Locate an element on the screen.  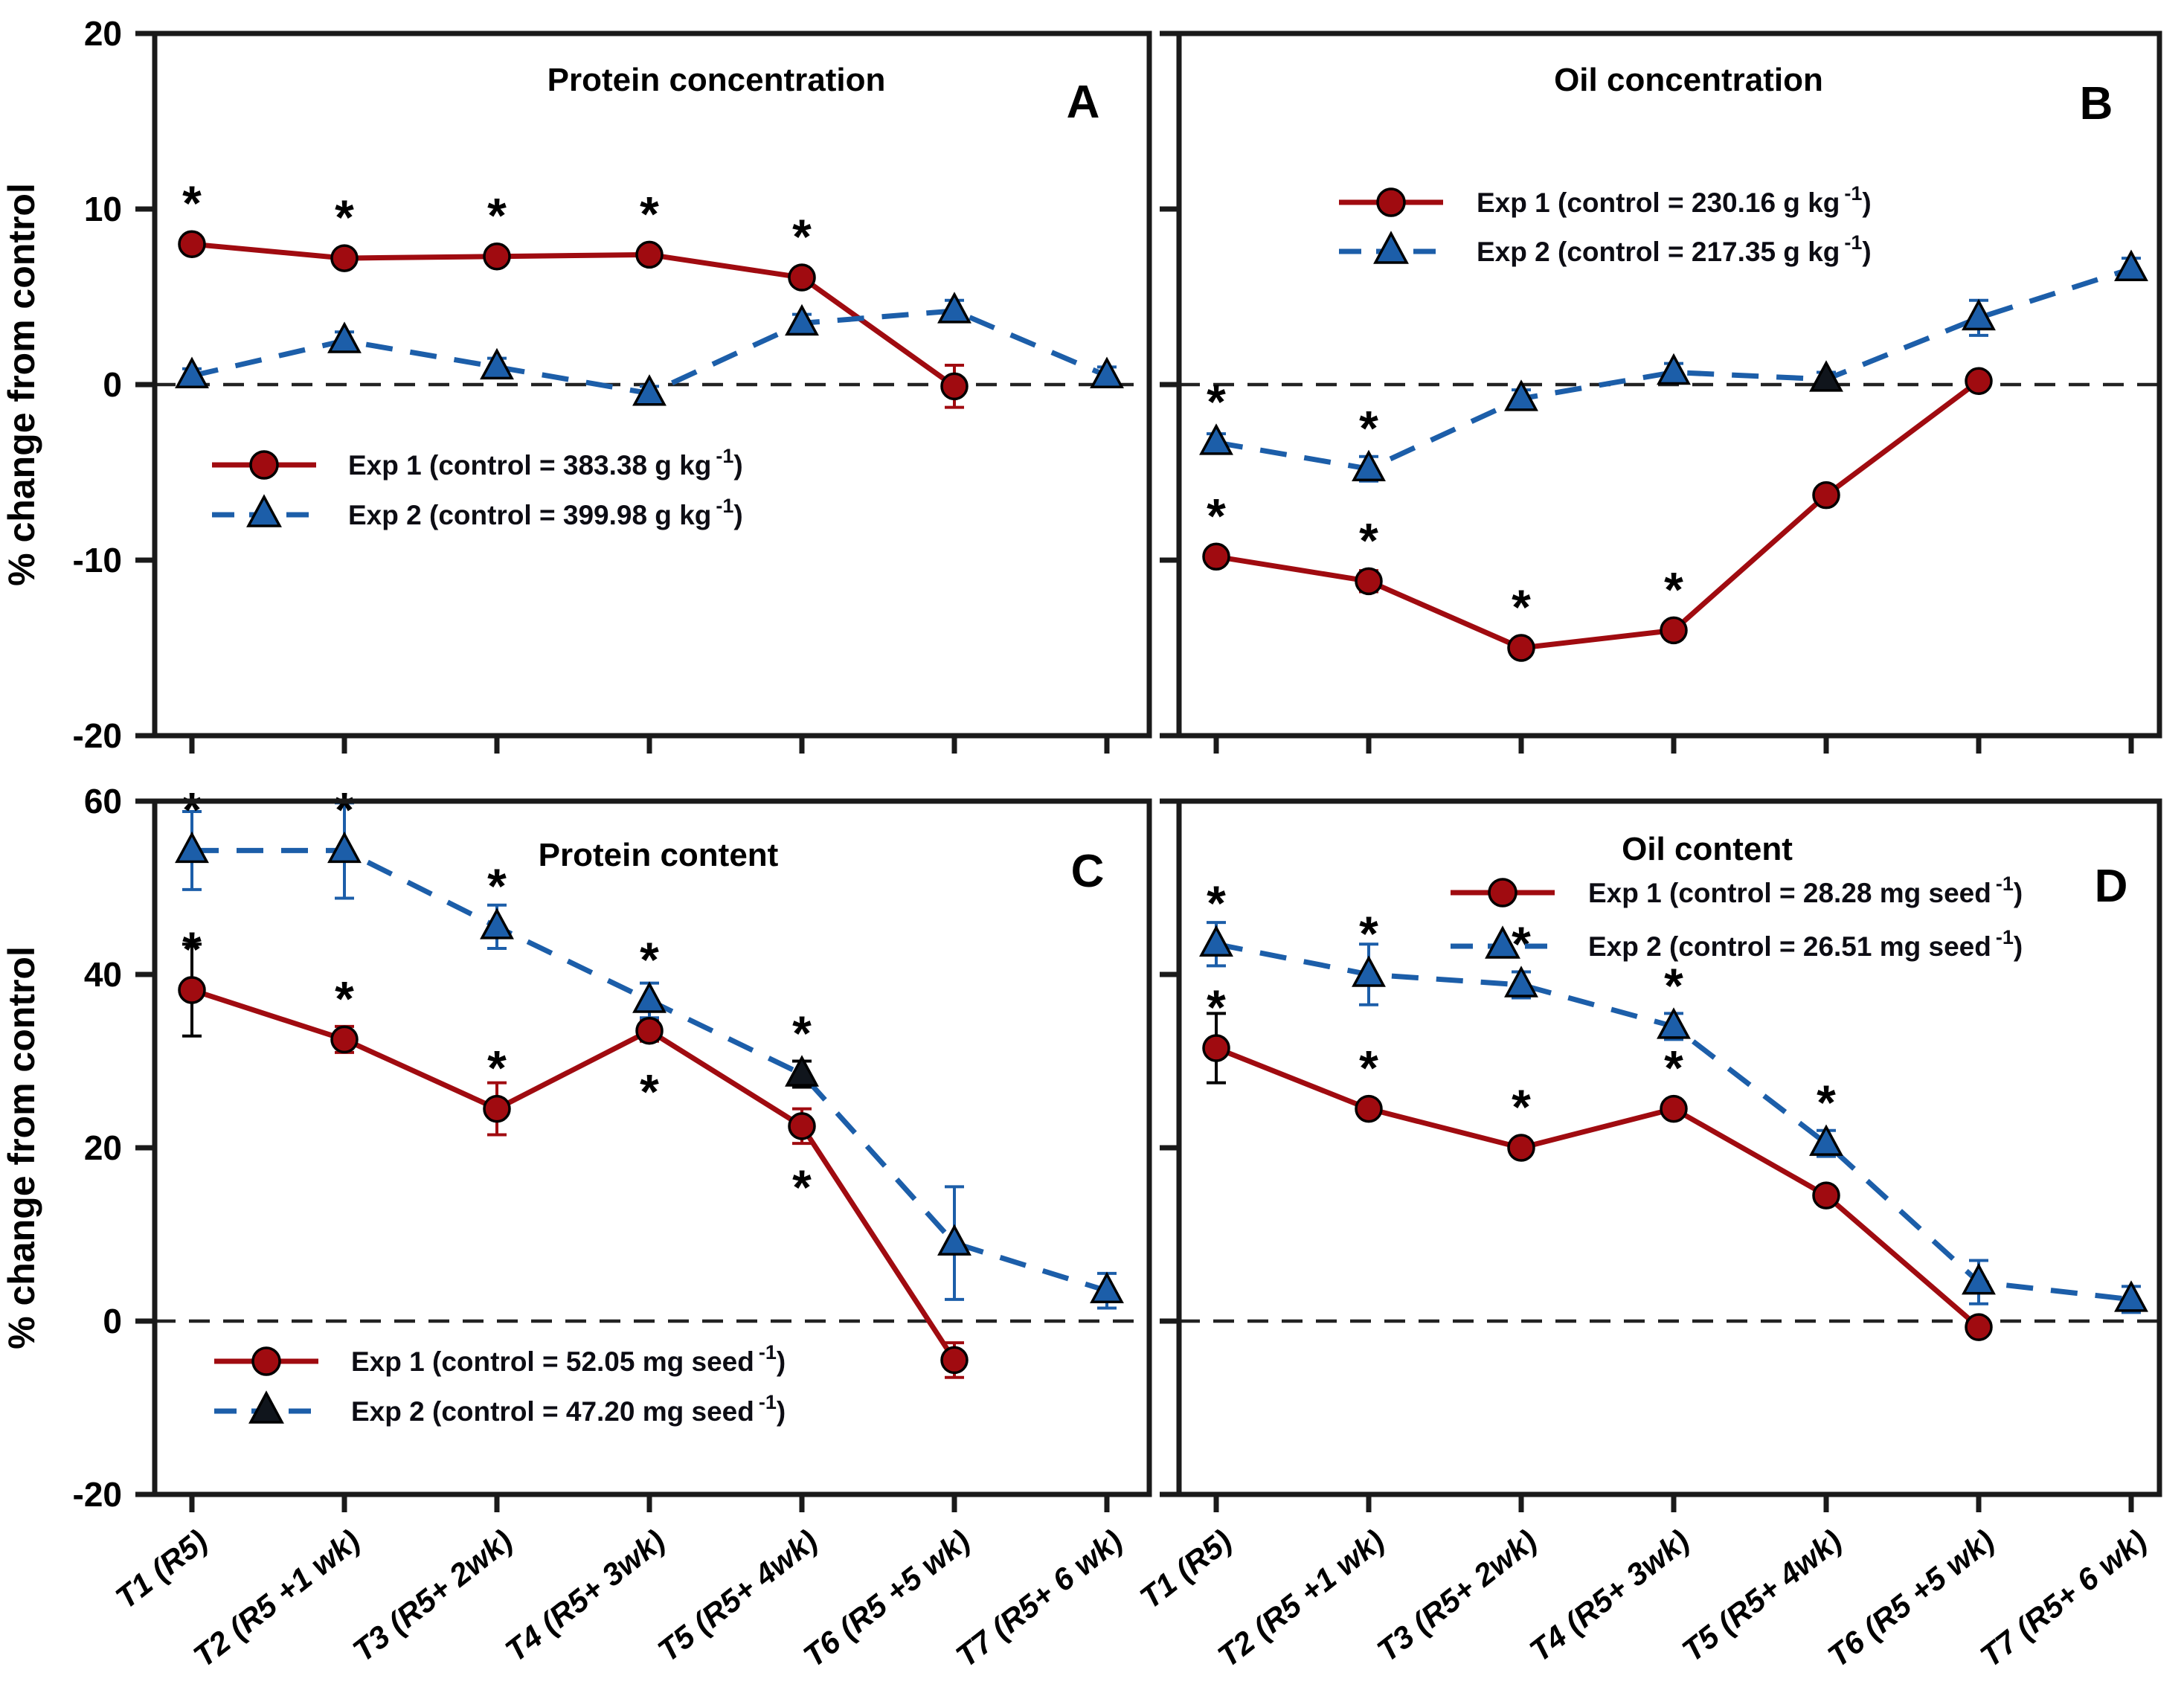
y-tick-label: 20 is located at coordinates (103, 1147).